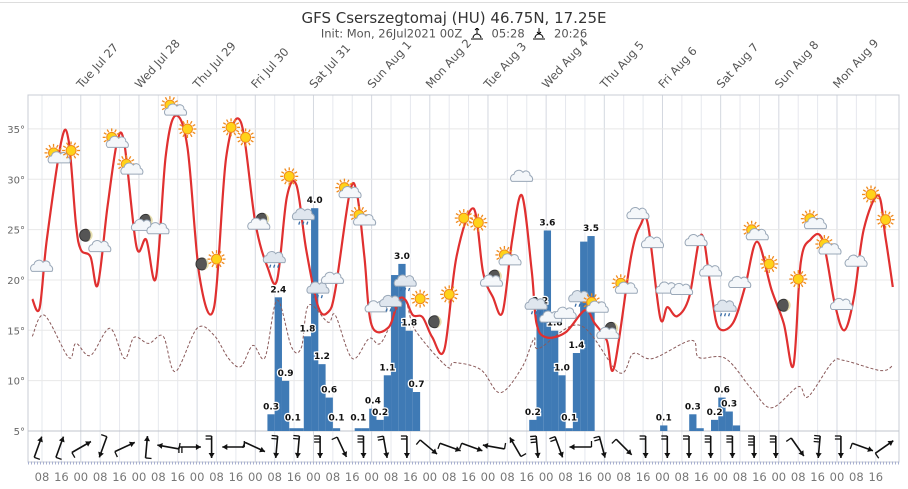 The image size is (908, 489). What do you see at coordinates (454, 33) in the screenshot?
I see `chart-subtitle: Init: Mon, 26Jul2021 00Z 05:28 20:26` at bounding box center [454, 33].